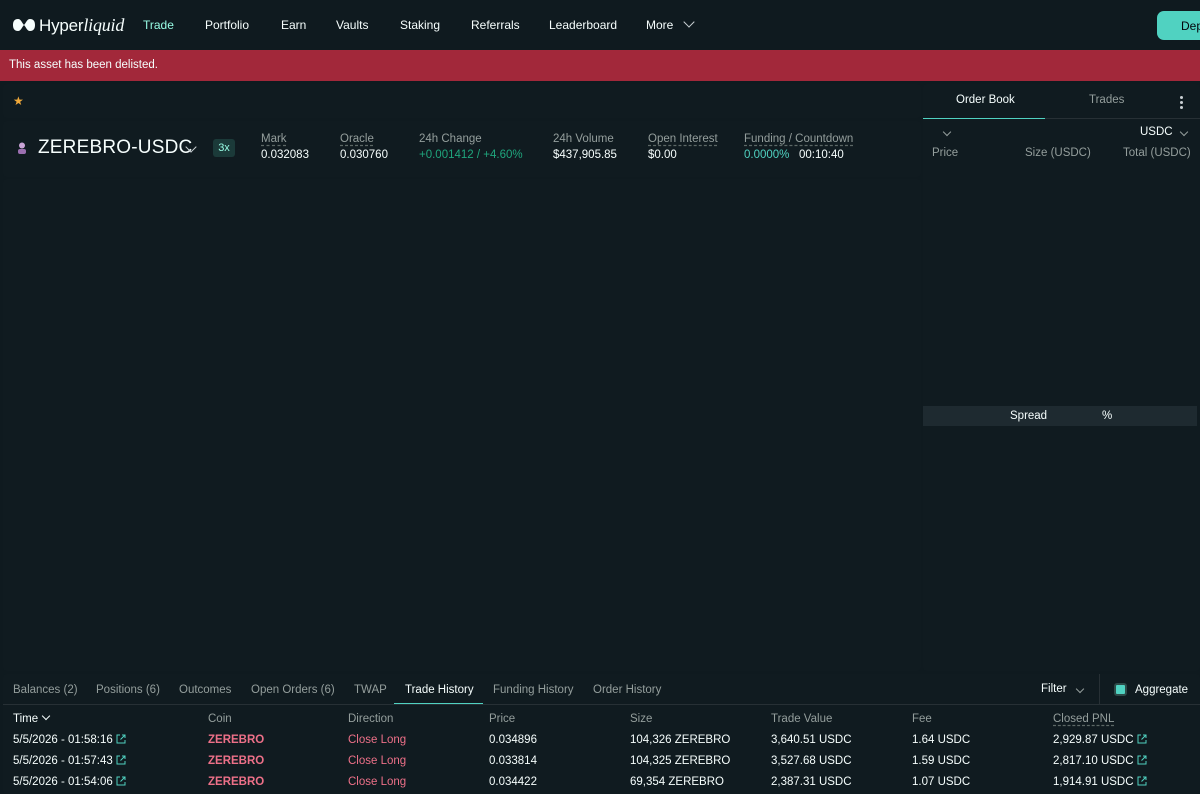  I want to click on cell-closed-pnl: 1,914.91 USDC, so click(1100, 782).